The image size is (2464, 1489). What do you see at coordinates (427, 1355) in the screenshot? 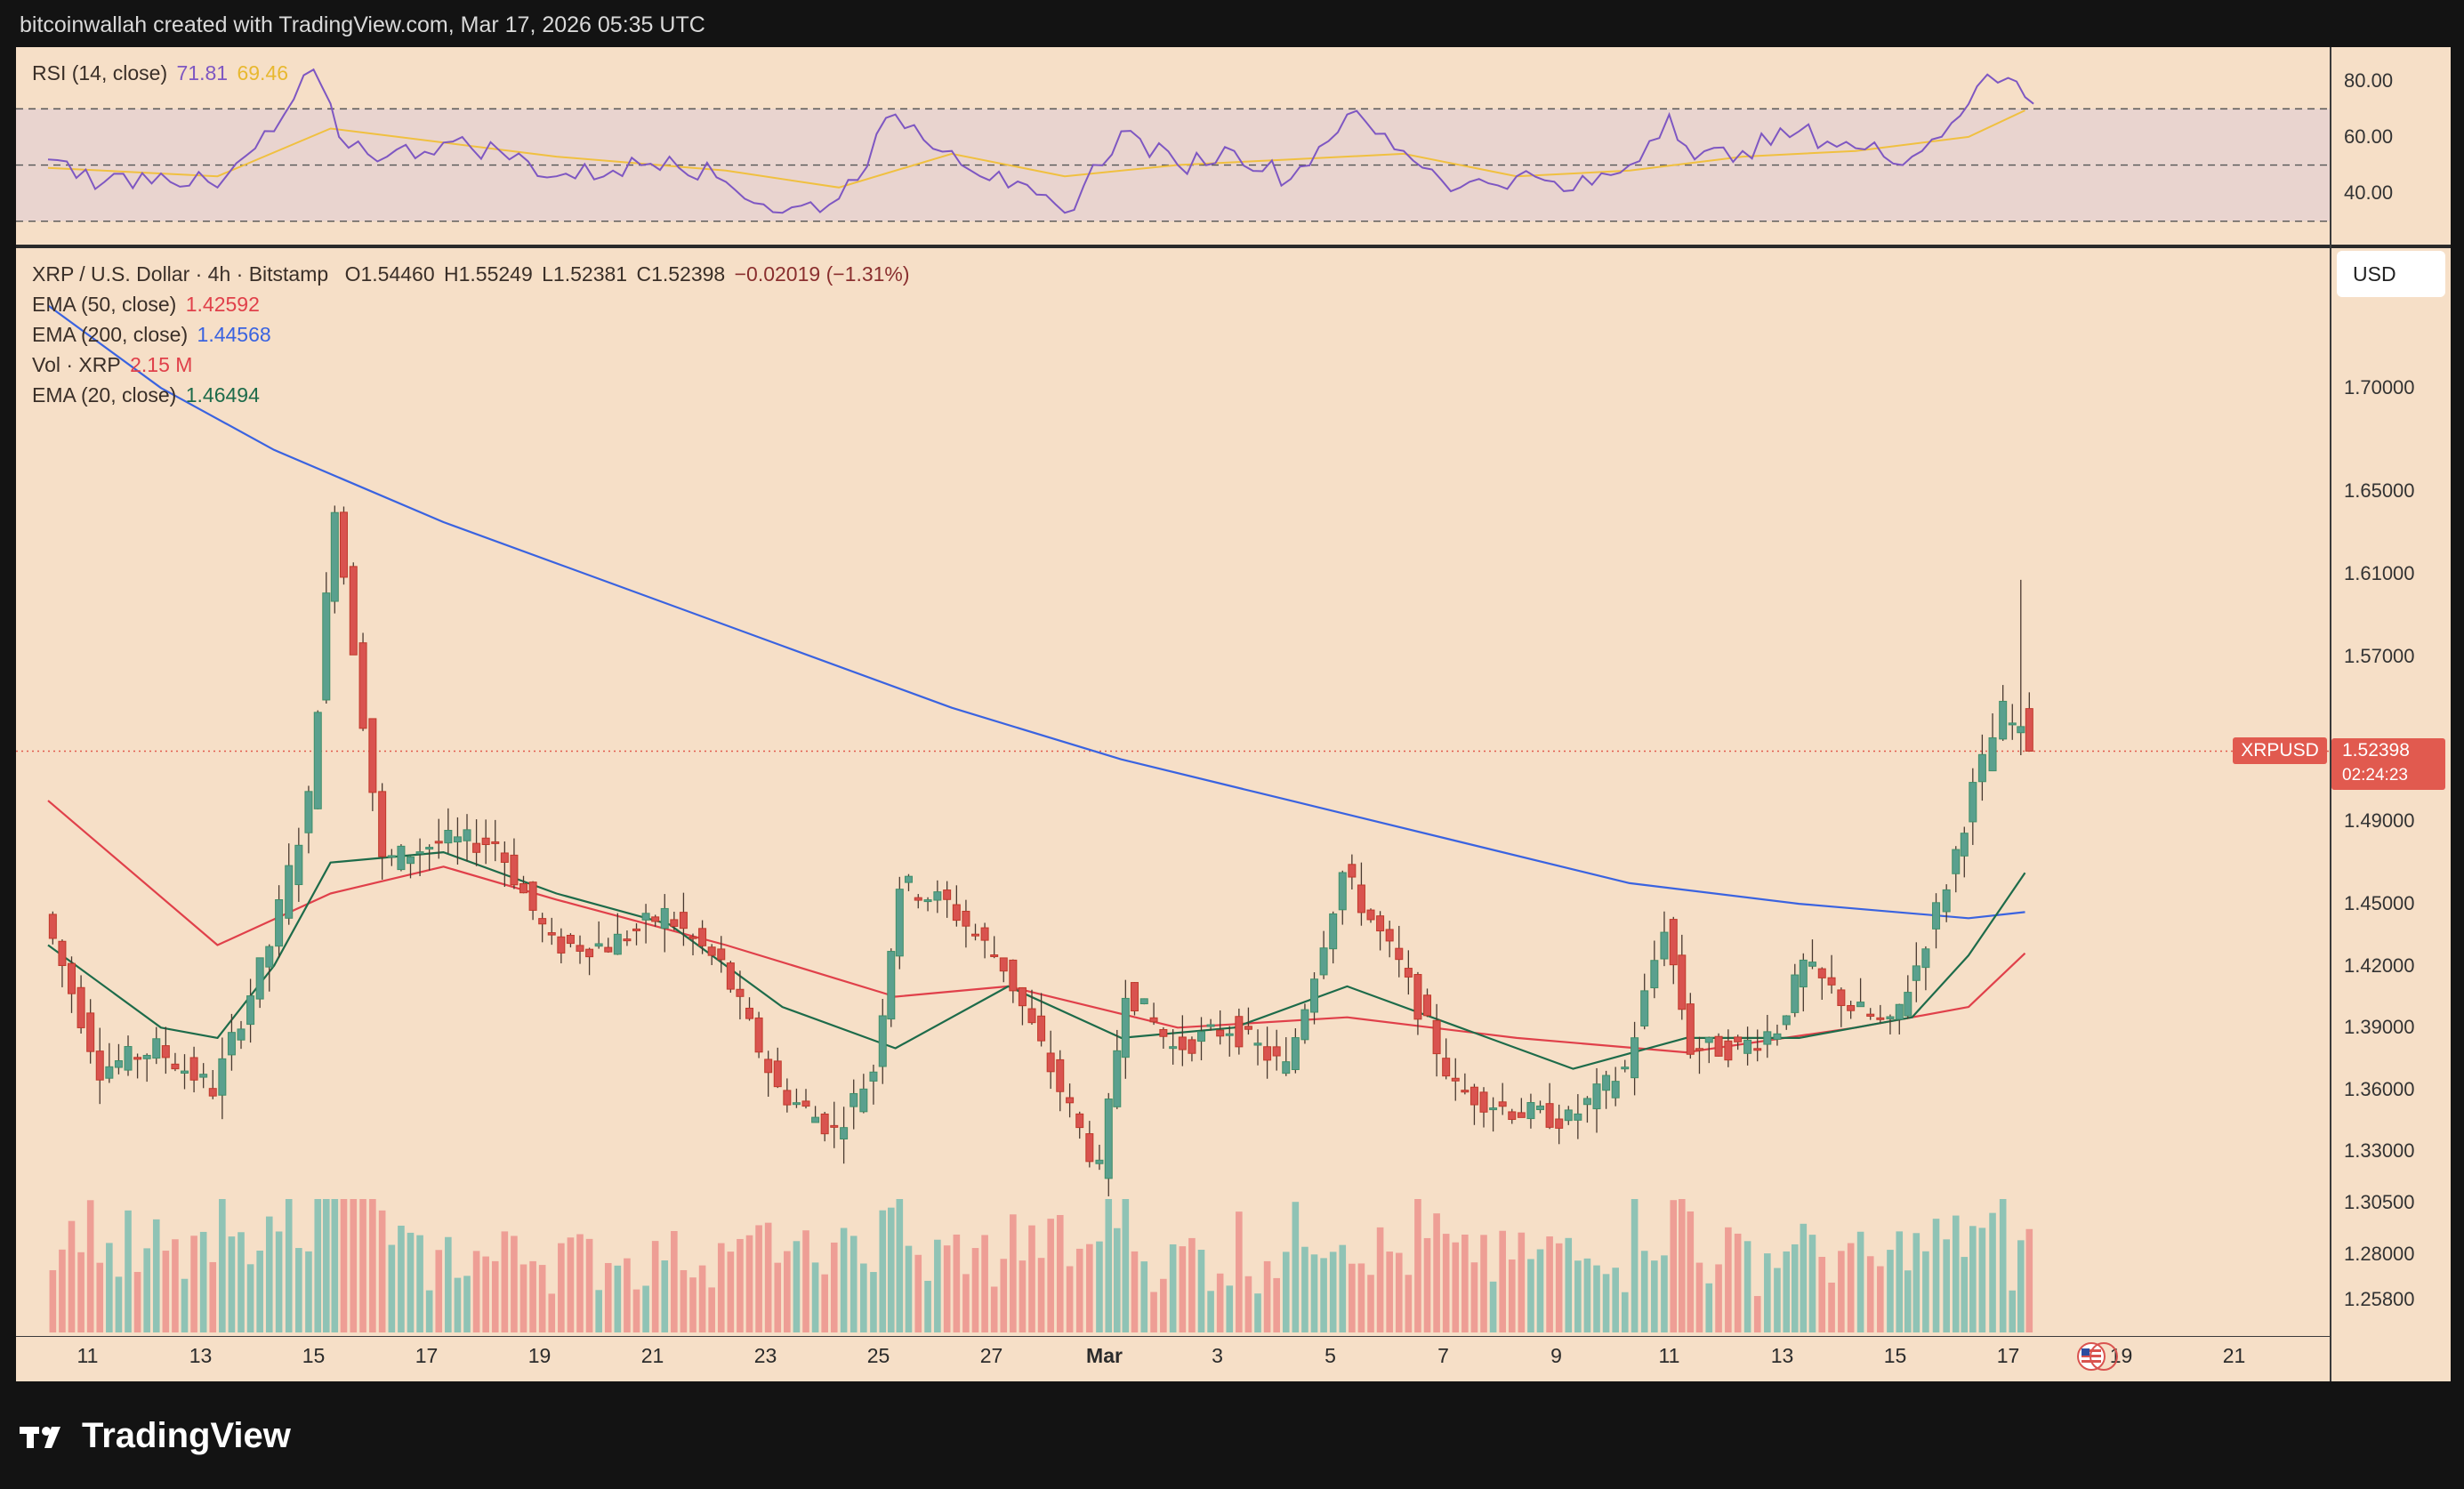
I see `time-axis-tick: 17` at bounding box center [427, 1355].